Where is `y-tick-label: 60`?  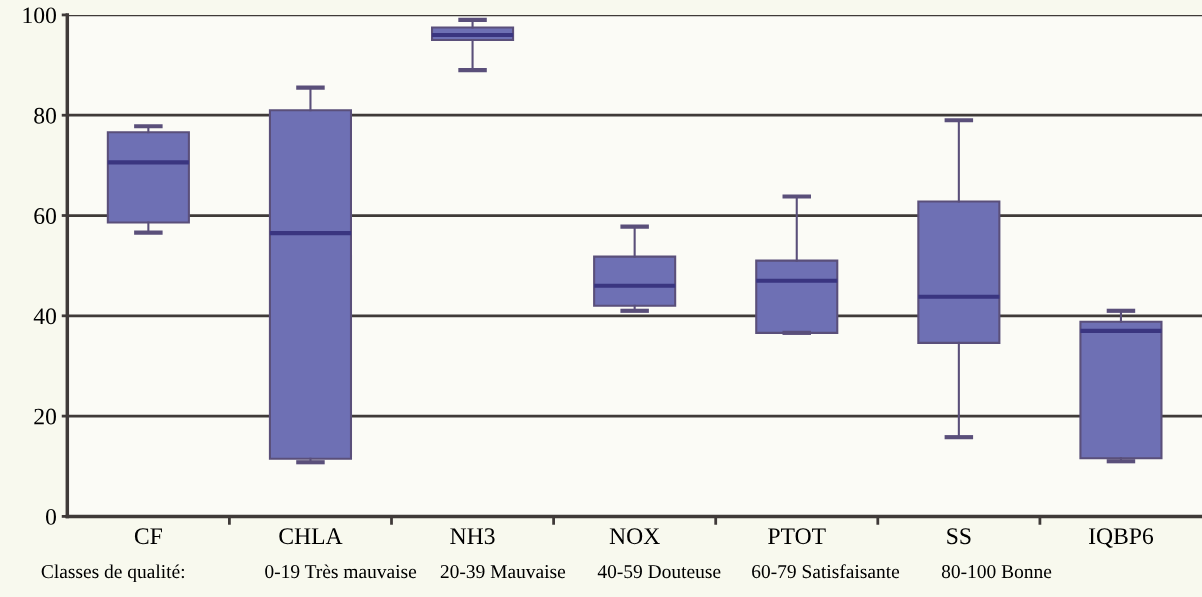
y-tick-label: 60 is located at coordinates (45, 216).